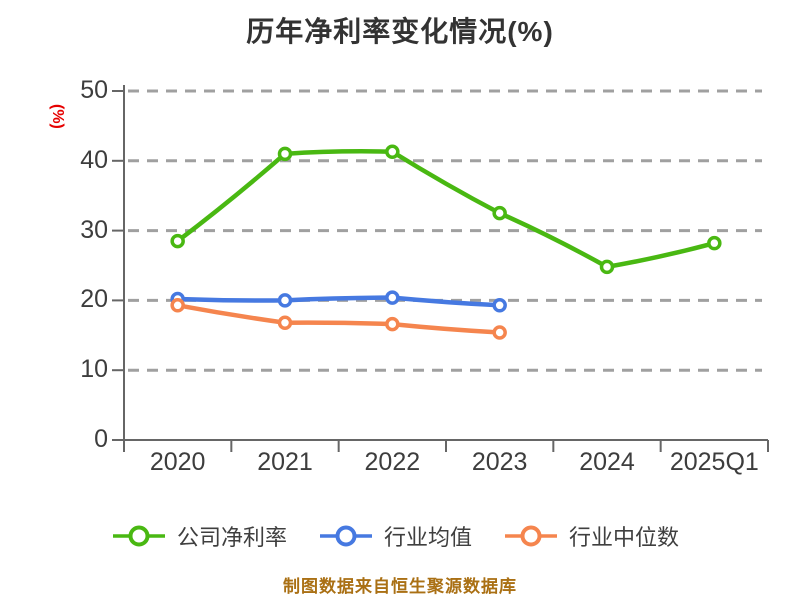 This screenshot has height=600, width=800. I want to click on legend-label: 公司净利率, so click(232, 537).